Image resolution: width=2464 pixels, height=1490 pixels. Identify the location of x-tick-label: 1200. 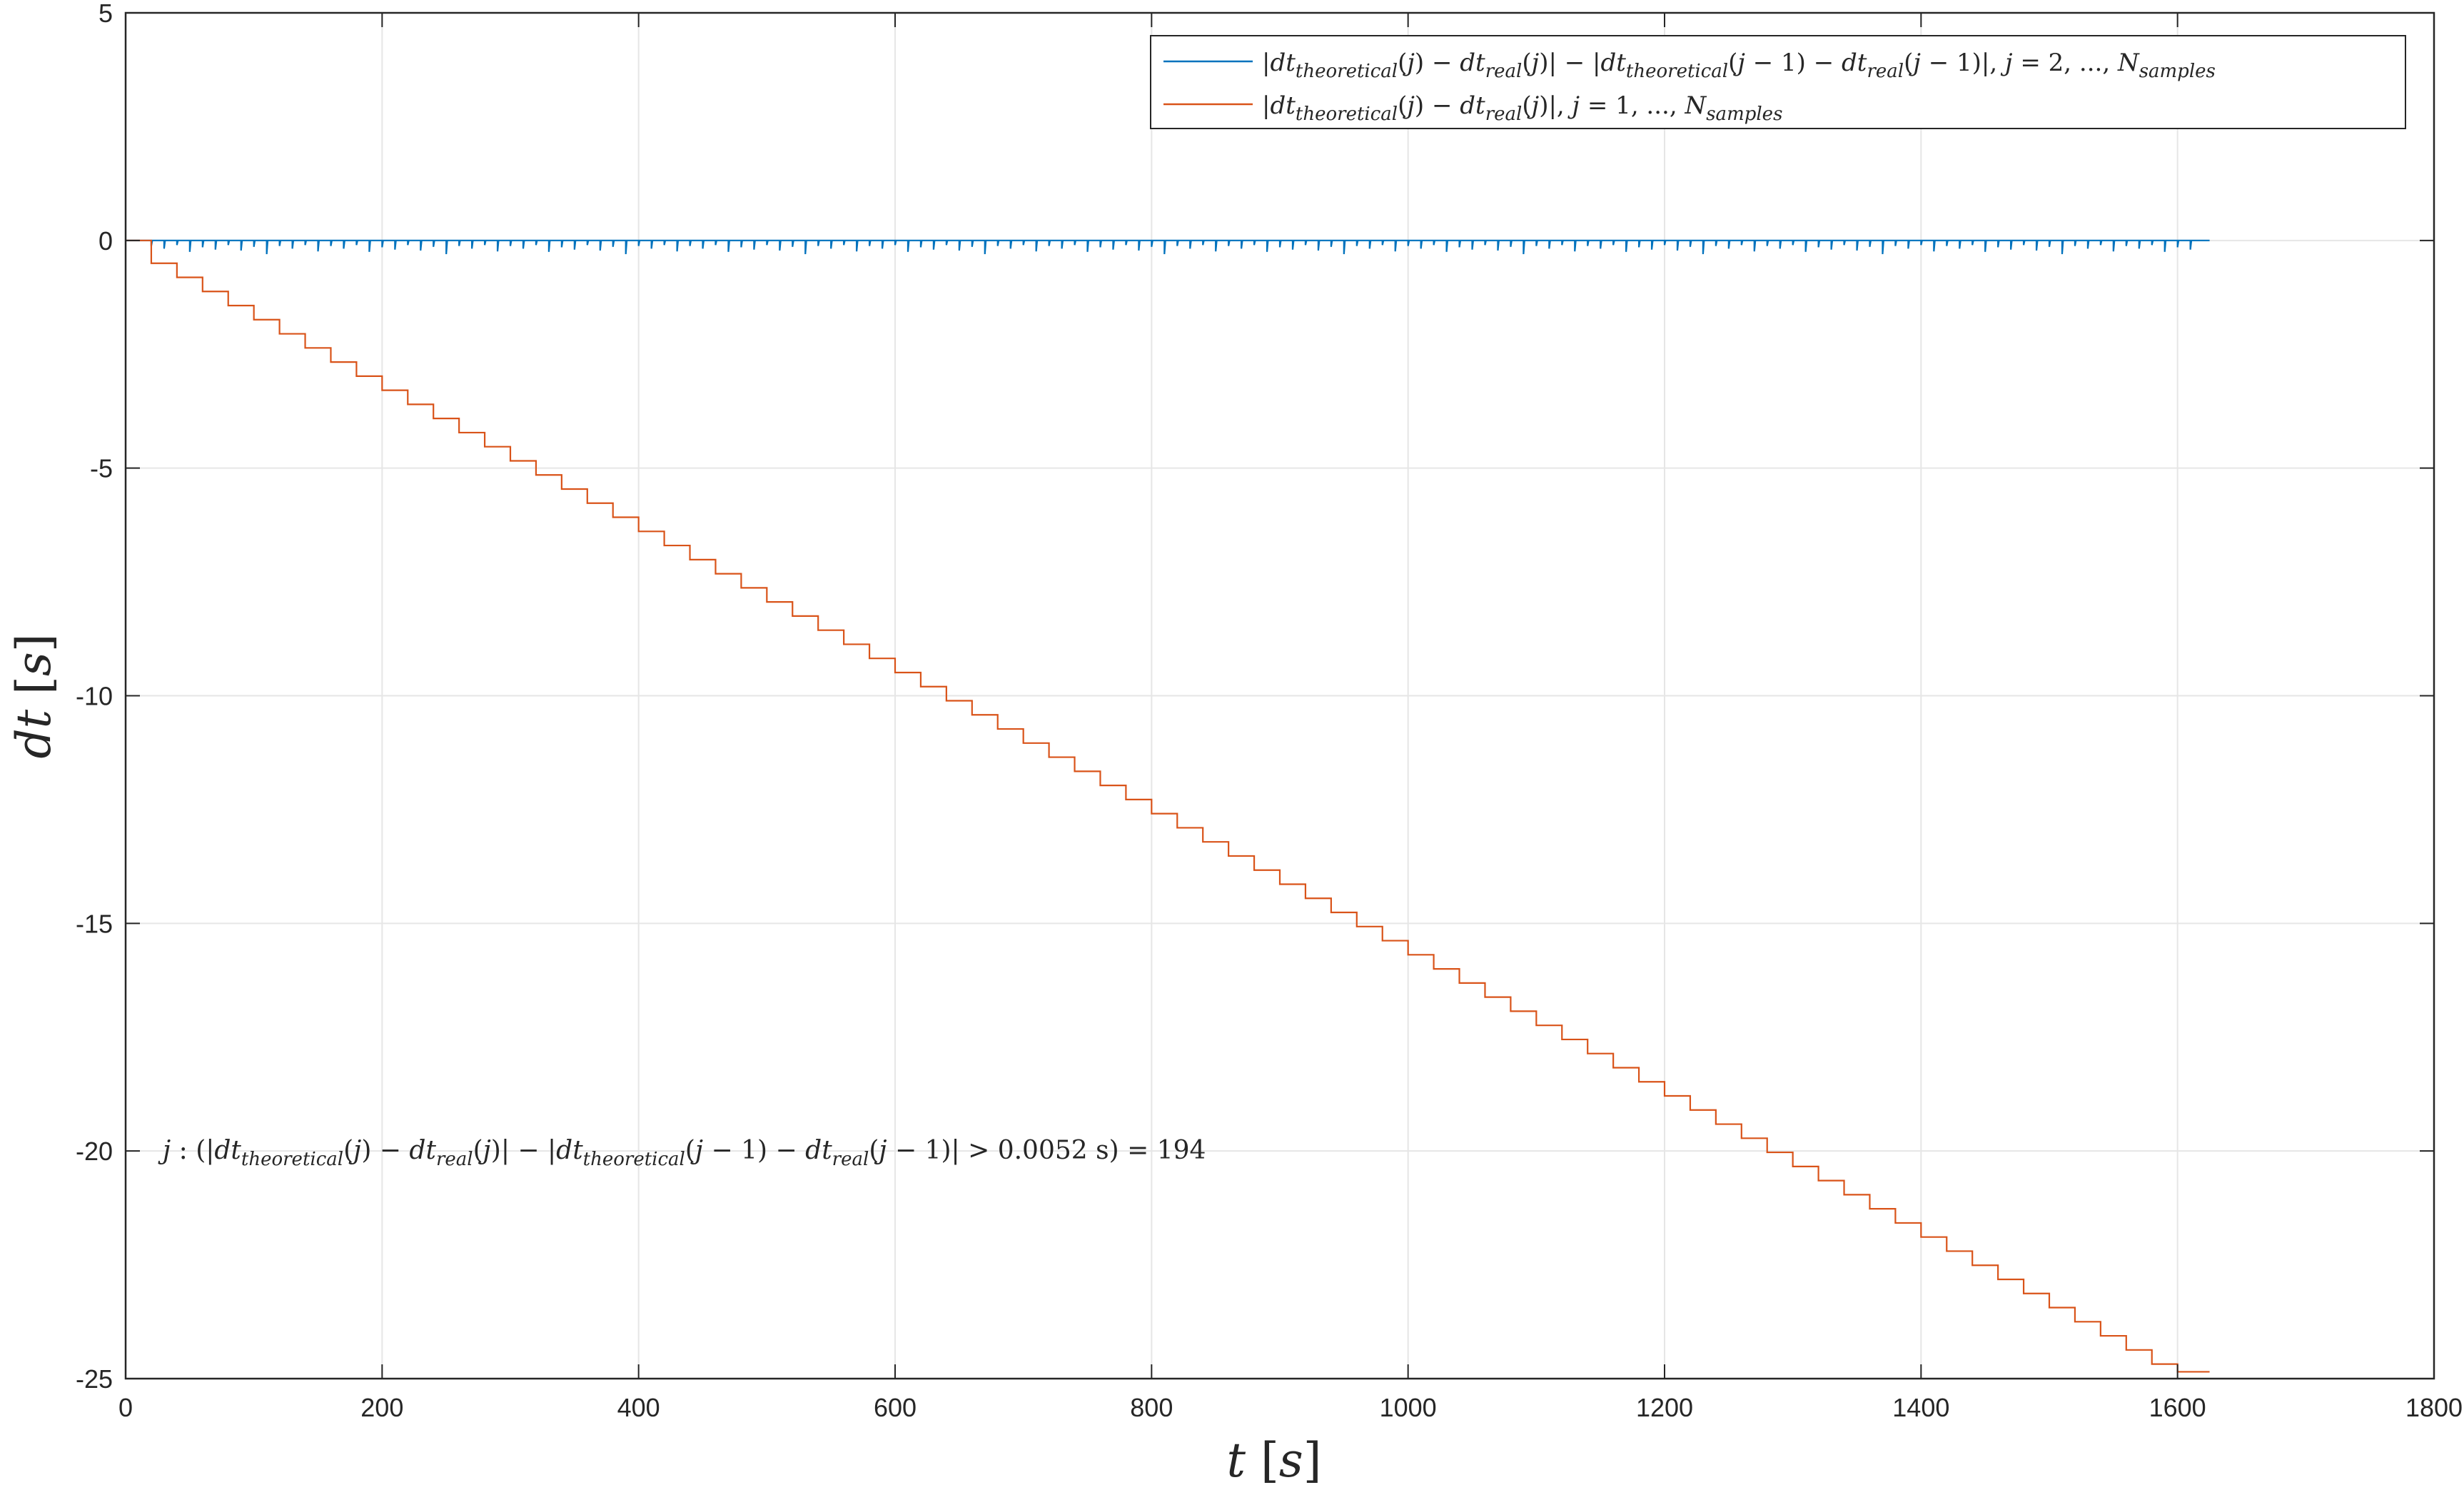
(1664, 1407).